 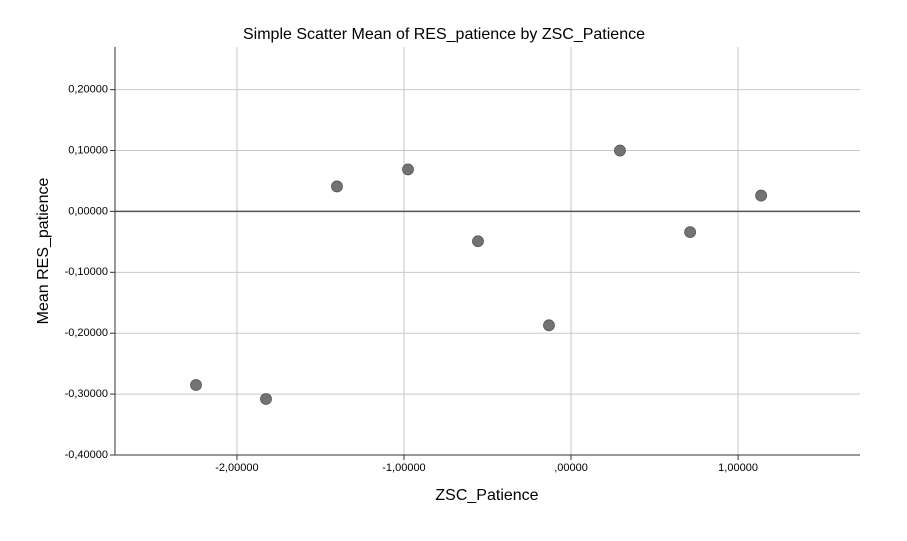 What do you see at coordinates (403, 468) in the screenshot?
I see `x-tick-label: -1,00000` at bounding box center [403, 468].